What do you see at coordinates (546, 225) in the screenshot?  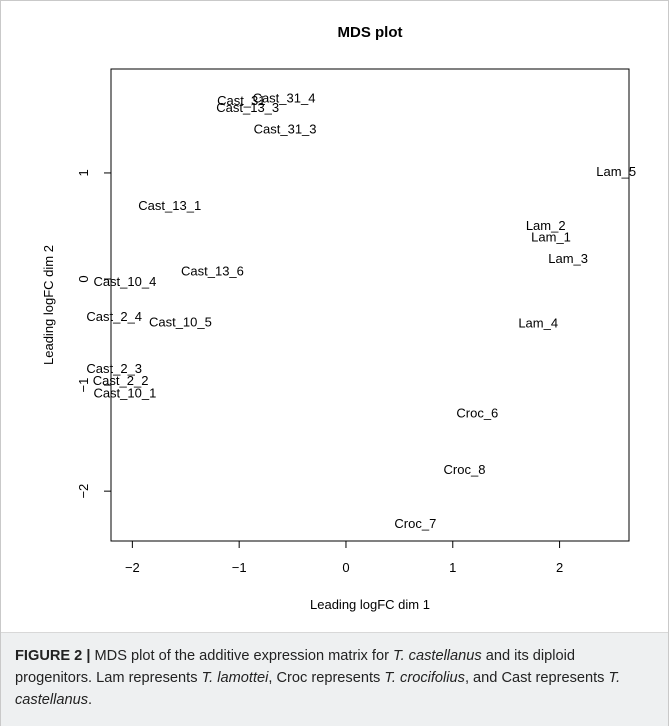 I see `point-label: Lam_2` at bounding box center [546, 225].